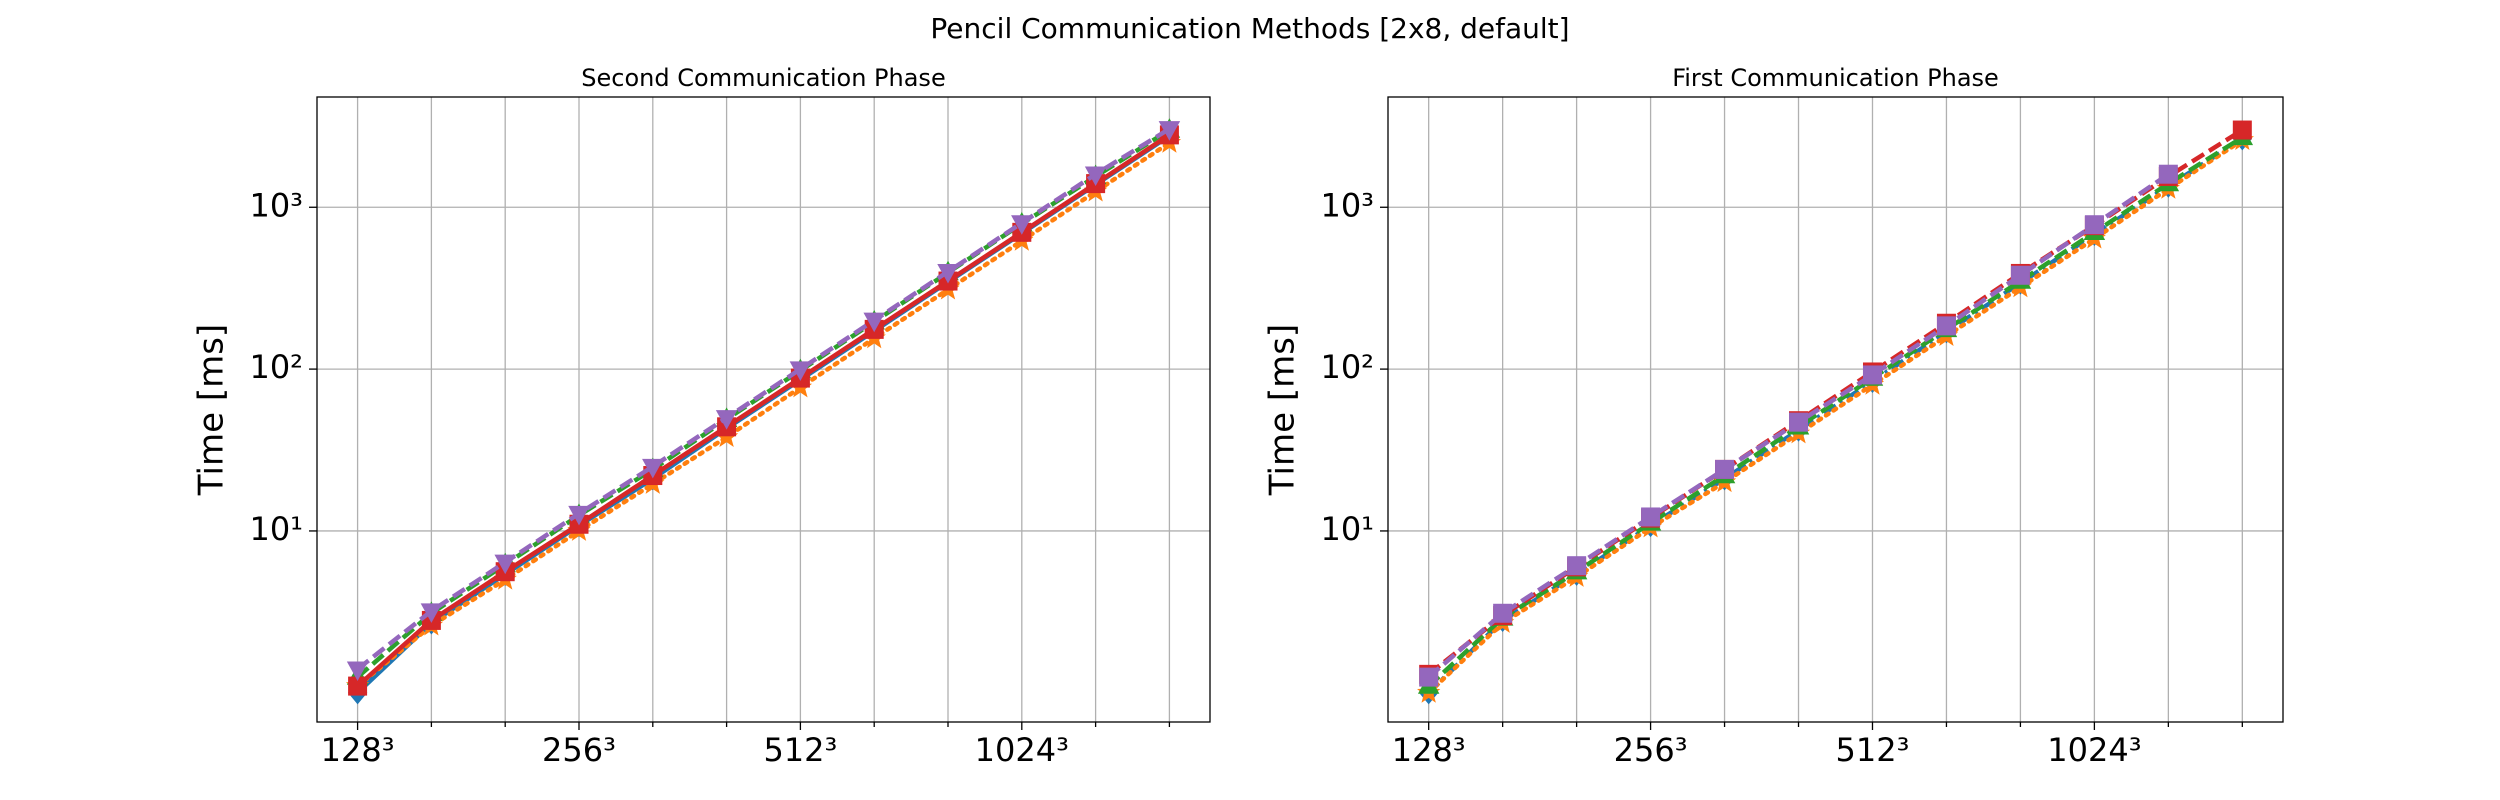 The height and width of the screenshot is (800, 2500). What do you see at coordinates (763, 78) in the screenshot?
I see `subplot-title: Second Communication Phase` at bounding box center [763, 78].